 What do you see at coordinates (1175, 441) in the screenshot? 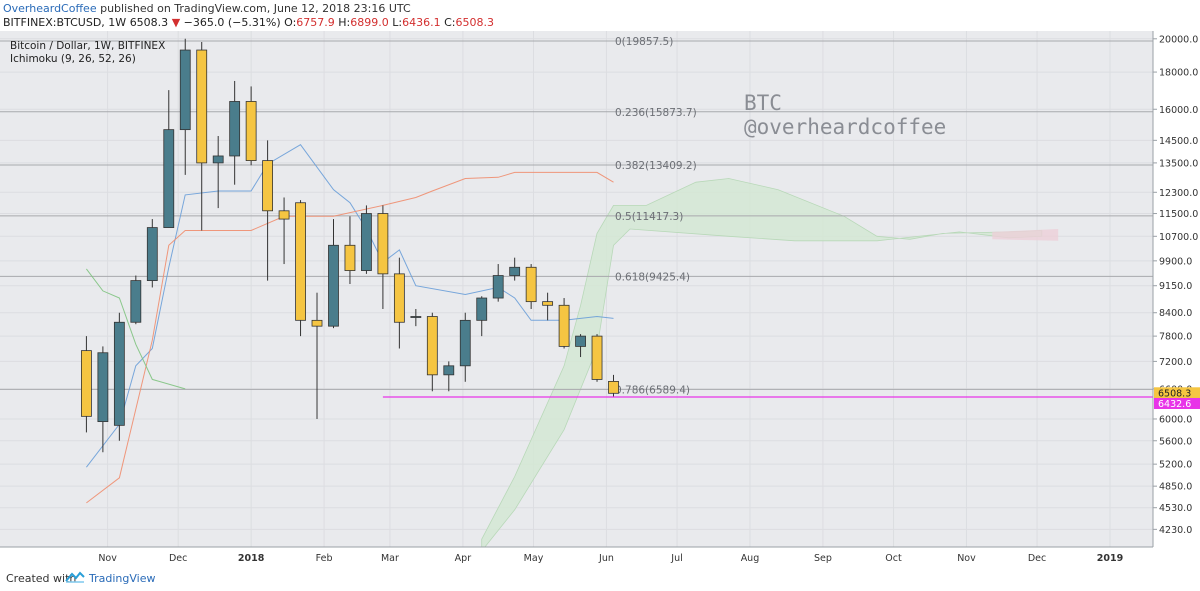
I see `price-tick-label: 5600.0` at bounding box center [1175, 441].